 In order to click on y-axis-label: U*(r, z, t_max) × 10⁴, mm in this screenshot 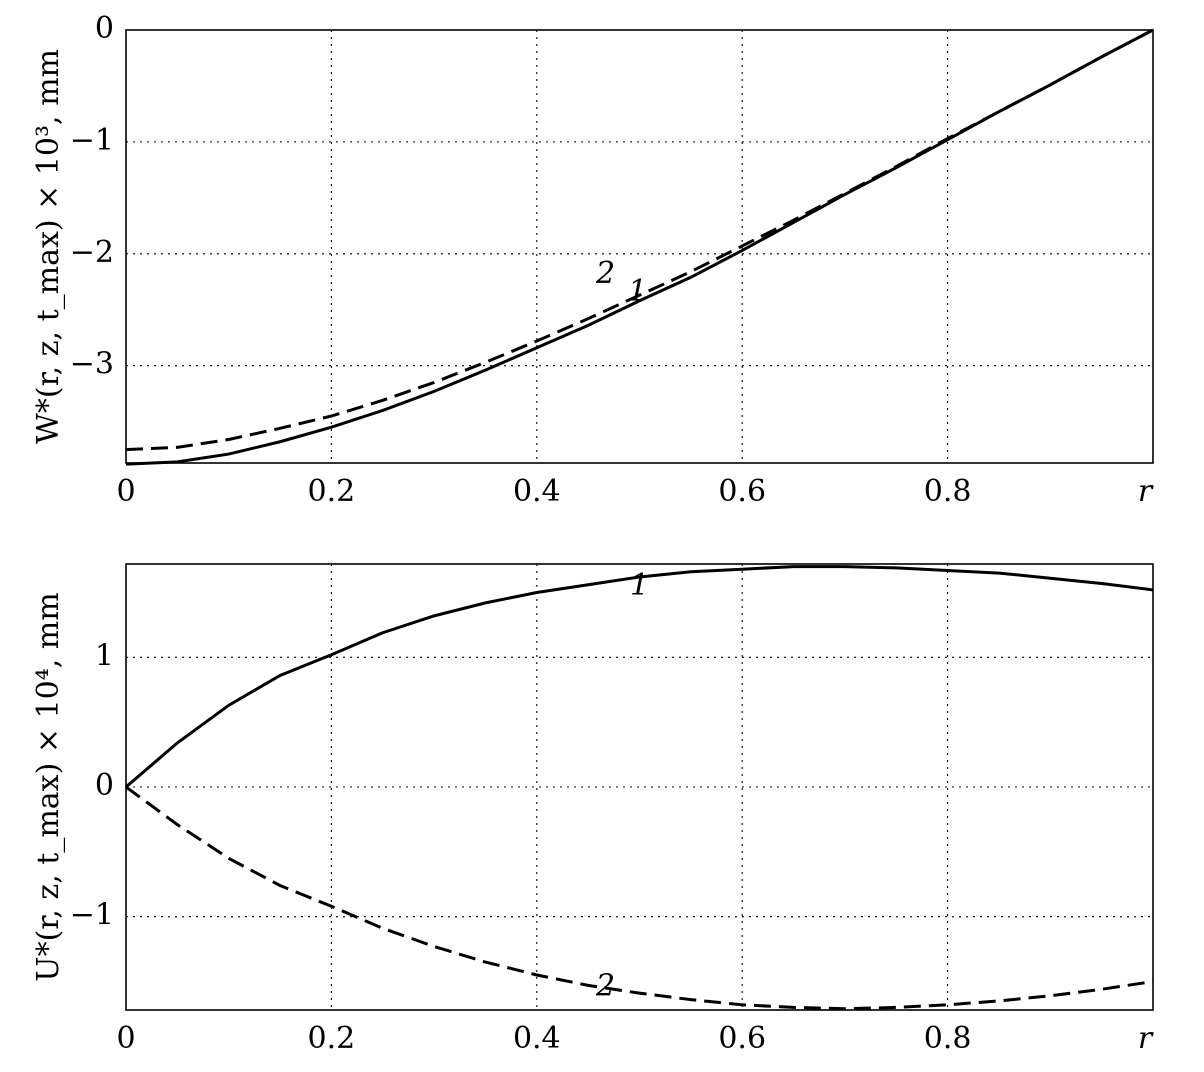, I will do `click(48, 786)`.